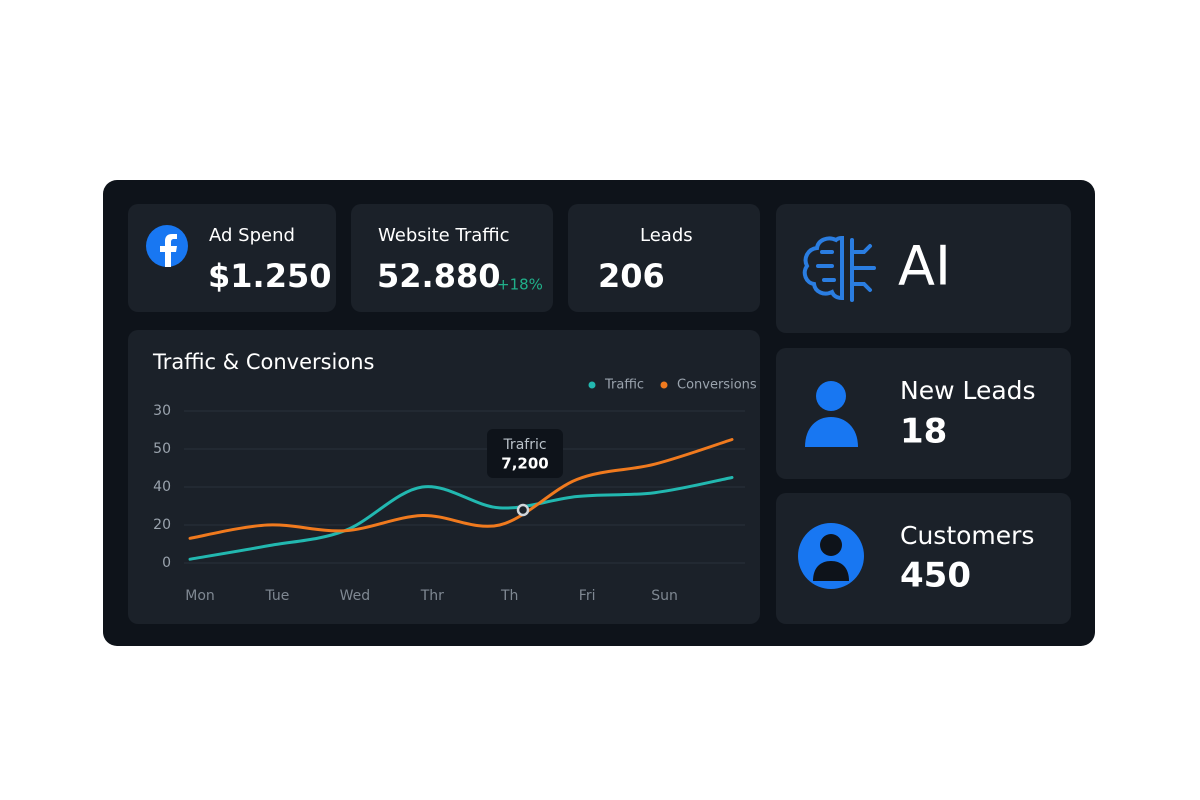  What do you see at coordinates (444, 235) in the screenshot?
I see `card-label: Website Traffic` at bounding box center [444, 235].